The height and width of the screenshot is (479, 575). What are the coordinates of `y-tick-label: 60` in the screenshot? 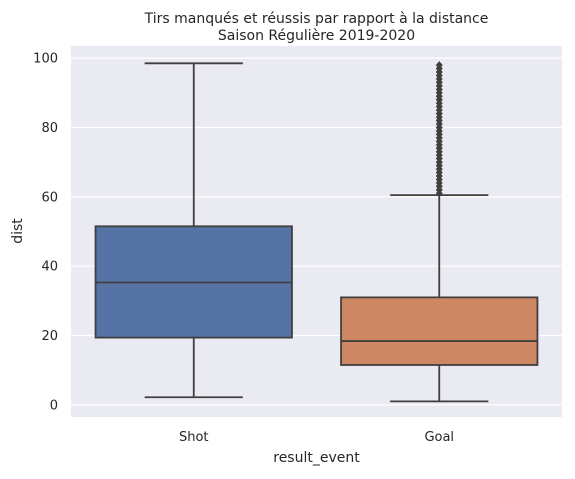 It's located at (49, 197).